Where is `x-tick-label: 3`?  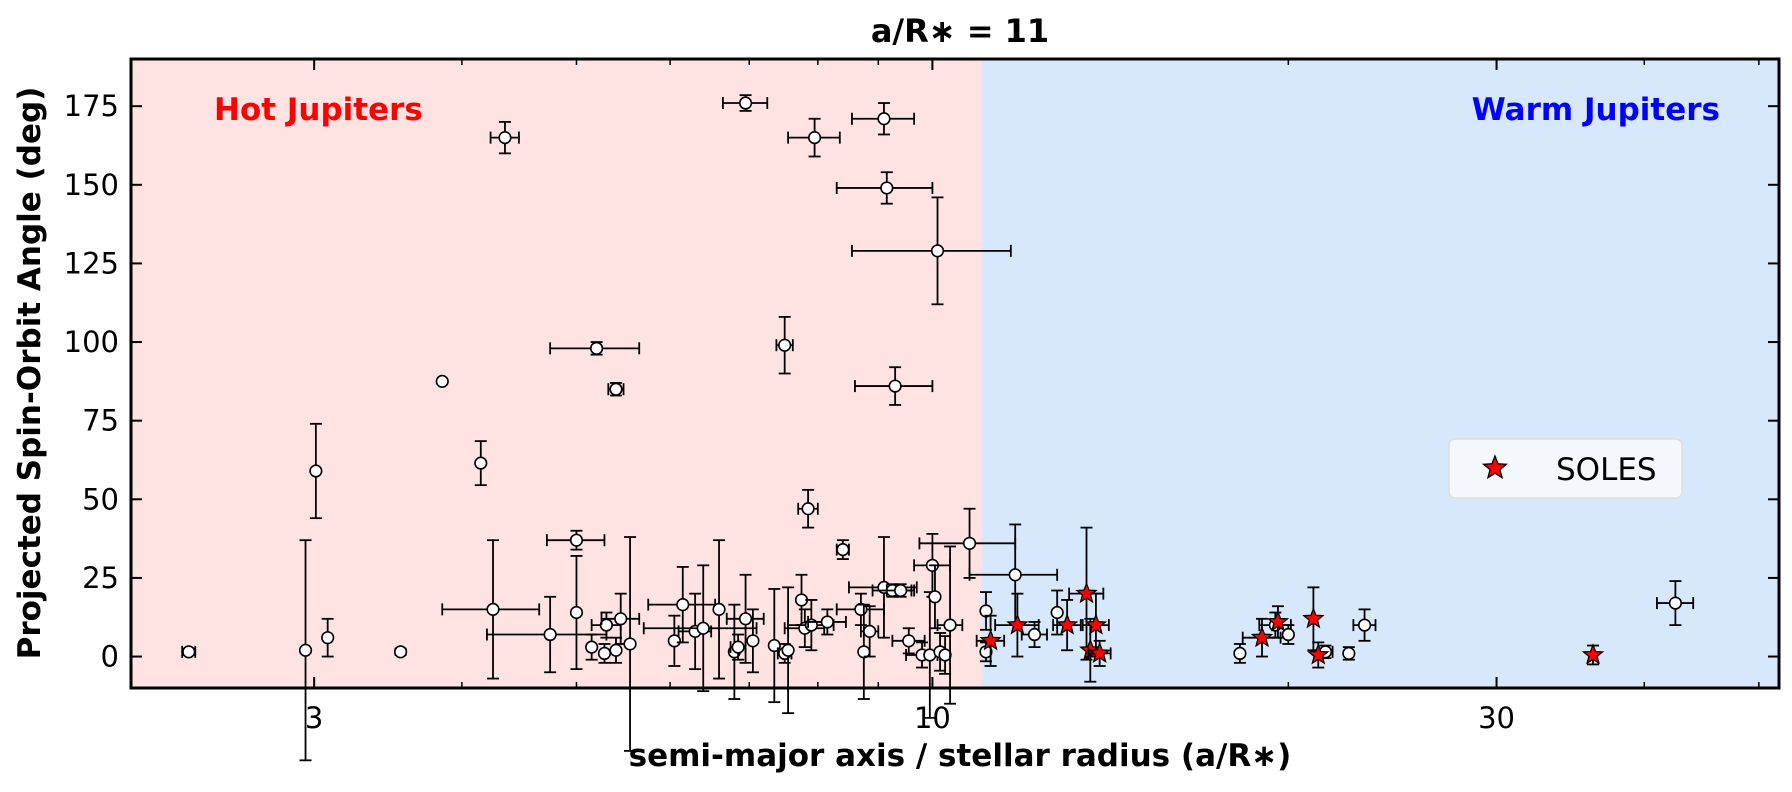
x-tick-label: 3 is located at coordinates (314, 718).